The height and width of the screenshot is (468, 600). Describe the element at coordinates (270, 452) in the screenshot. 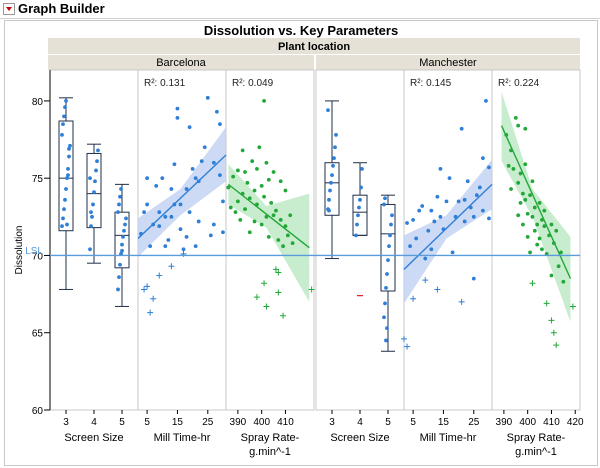

I see `x-label-spray-cont-0: g.min^-1` at that location.